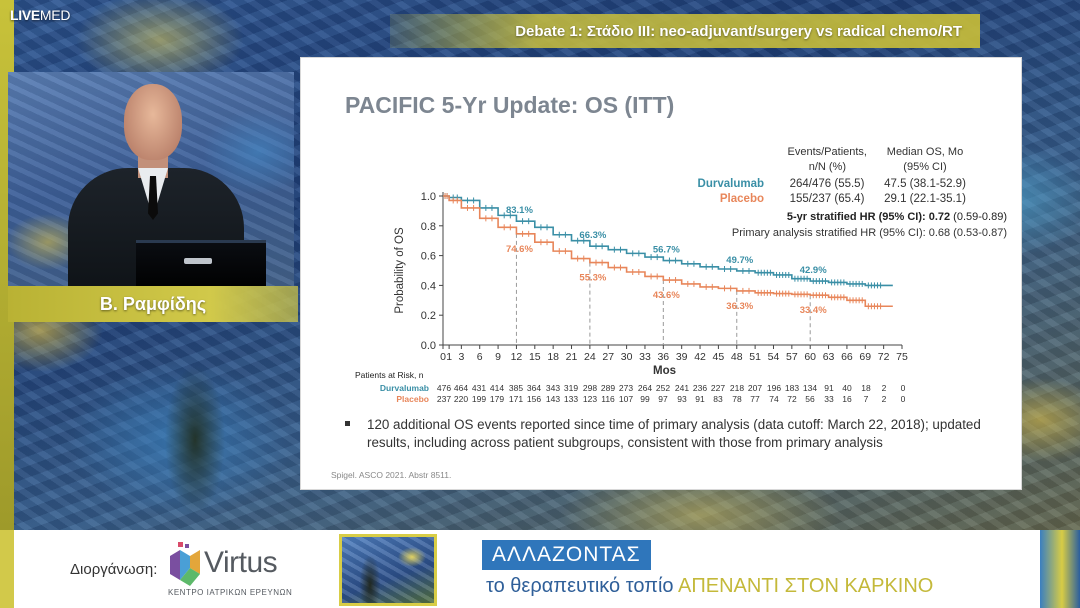 This screenshot has height=608, width=1080. What do you see at coordinates (480, 357) in the screenshot?
I see `x-tick-label: 6` at bounding box center [480, 357].